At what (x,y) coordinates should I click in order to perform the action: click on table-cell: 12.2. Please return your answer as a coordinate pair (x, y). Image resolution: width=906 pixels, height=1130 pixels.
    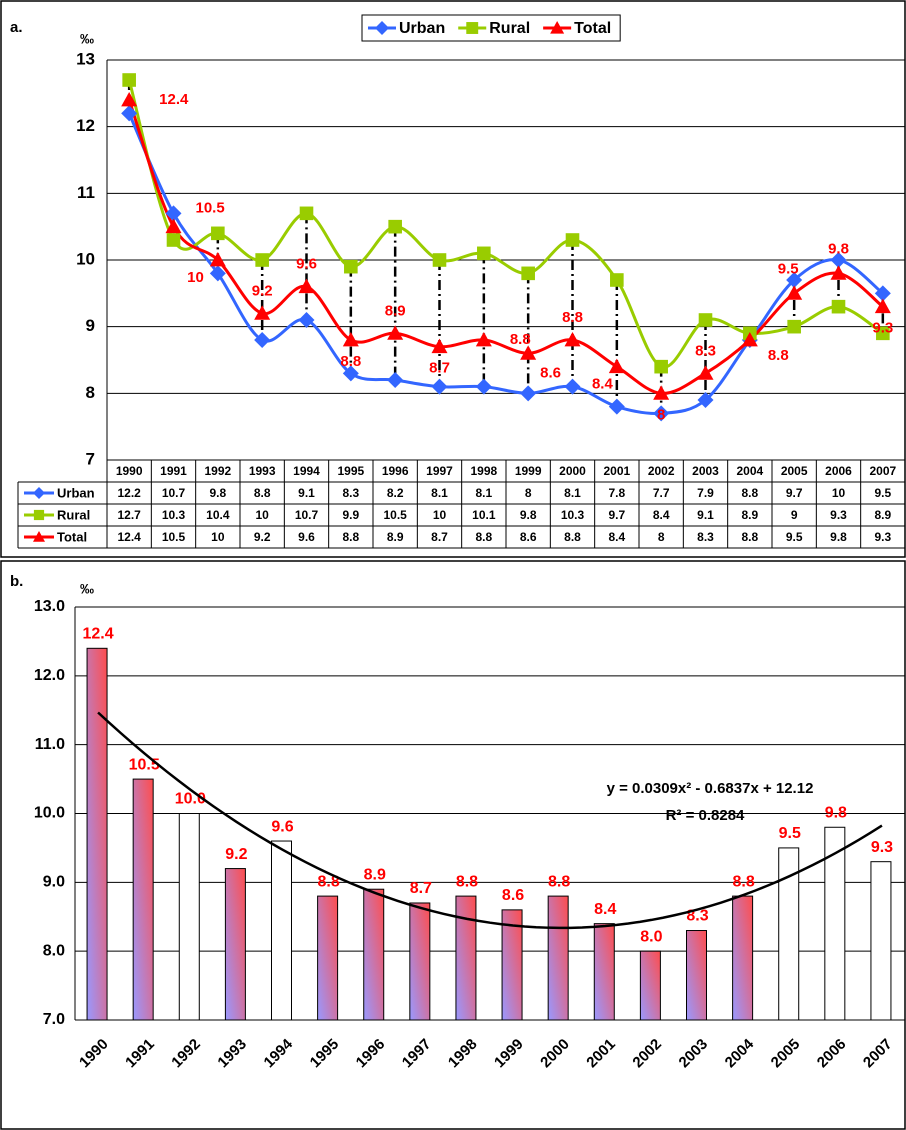
    Looking at the image, I should click on (129, 493).